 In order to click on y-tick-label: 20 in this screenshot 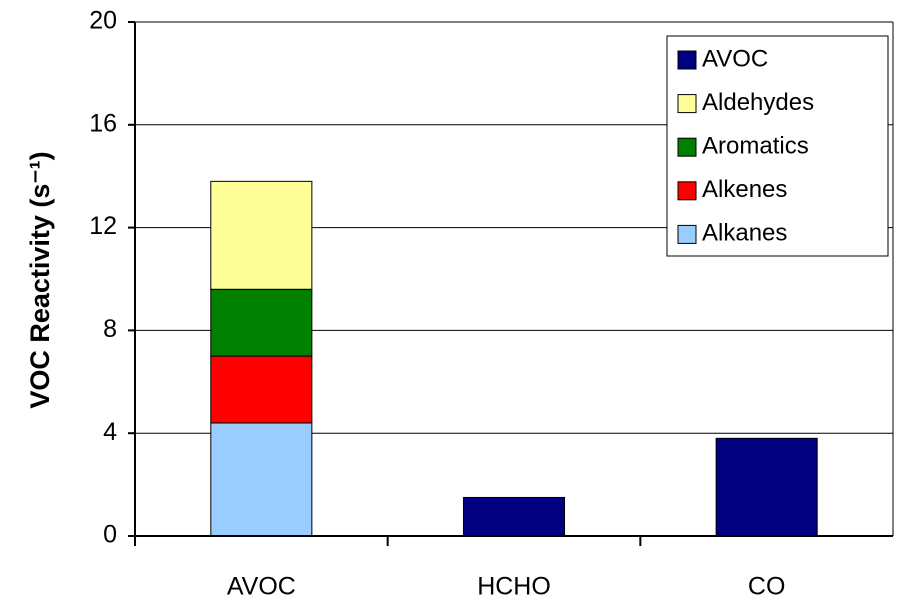, I will do `click(103, 21)`.